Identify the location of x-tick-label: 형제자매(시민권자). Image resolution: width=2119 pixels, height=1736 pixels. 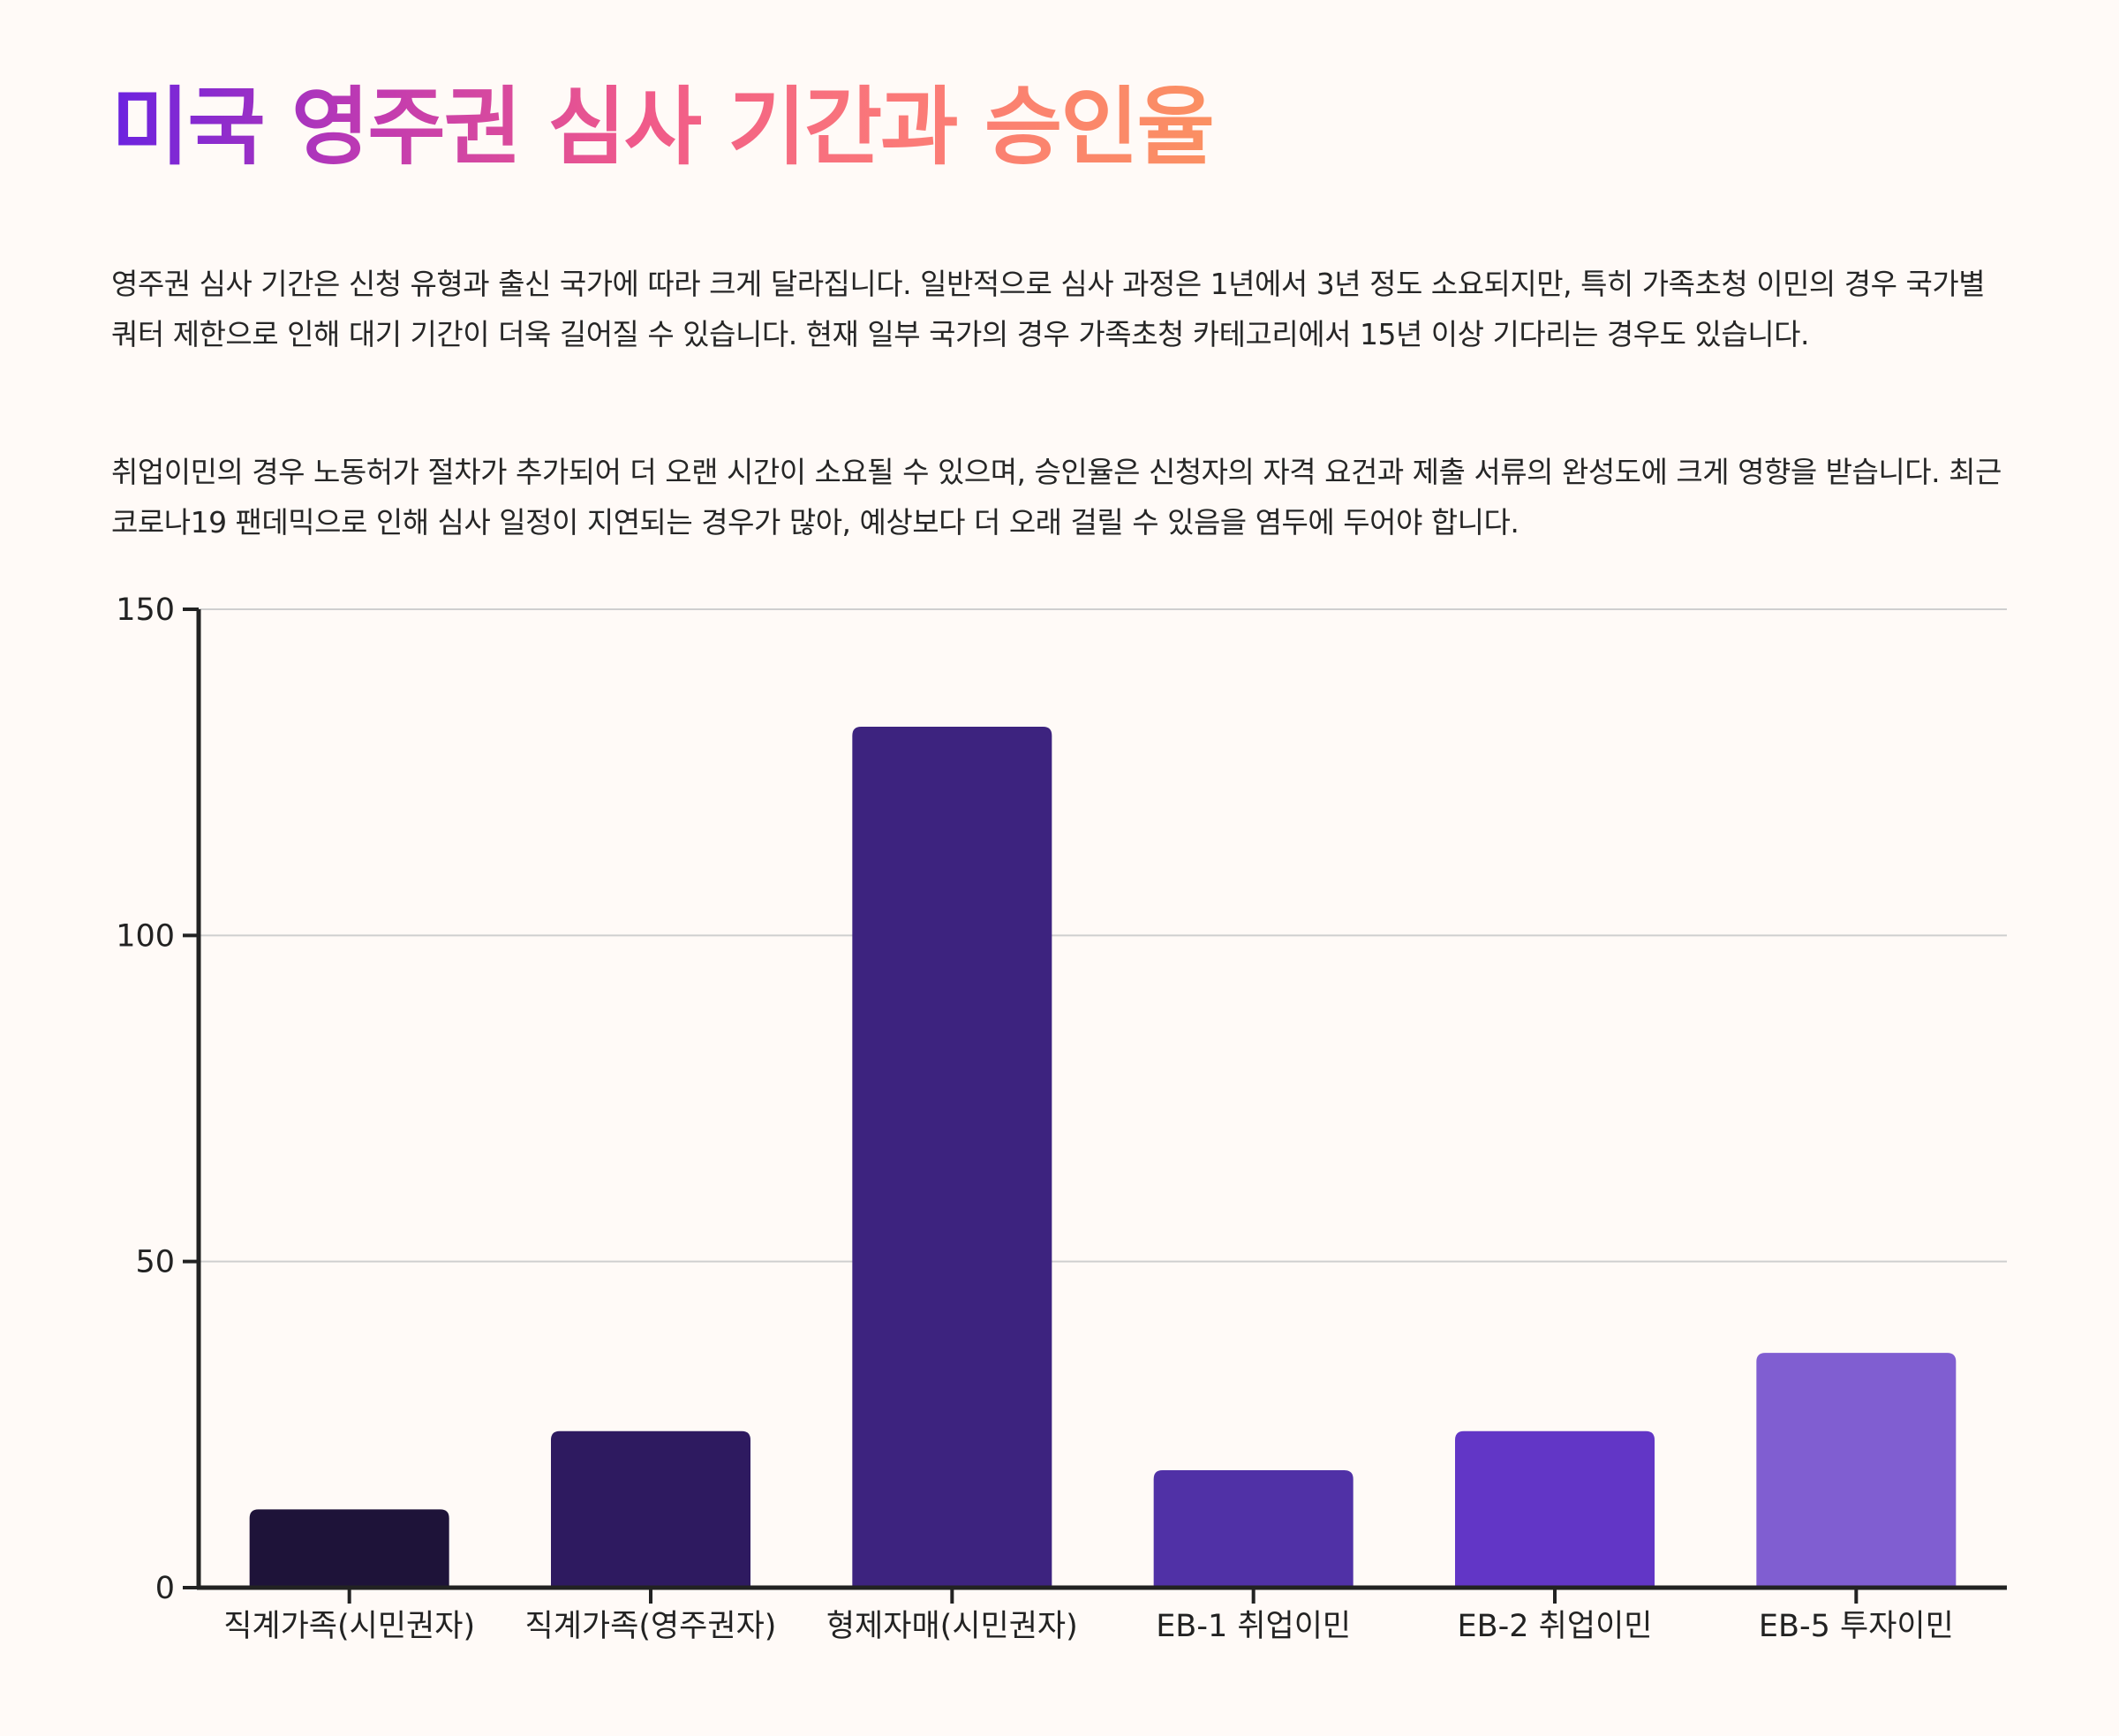
(952, 1626).